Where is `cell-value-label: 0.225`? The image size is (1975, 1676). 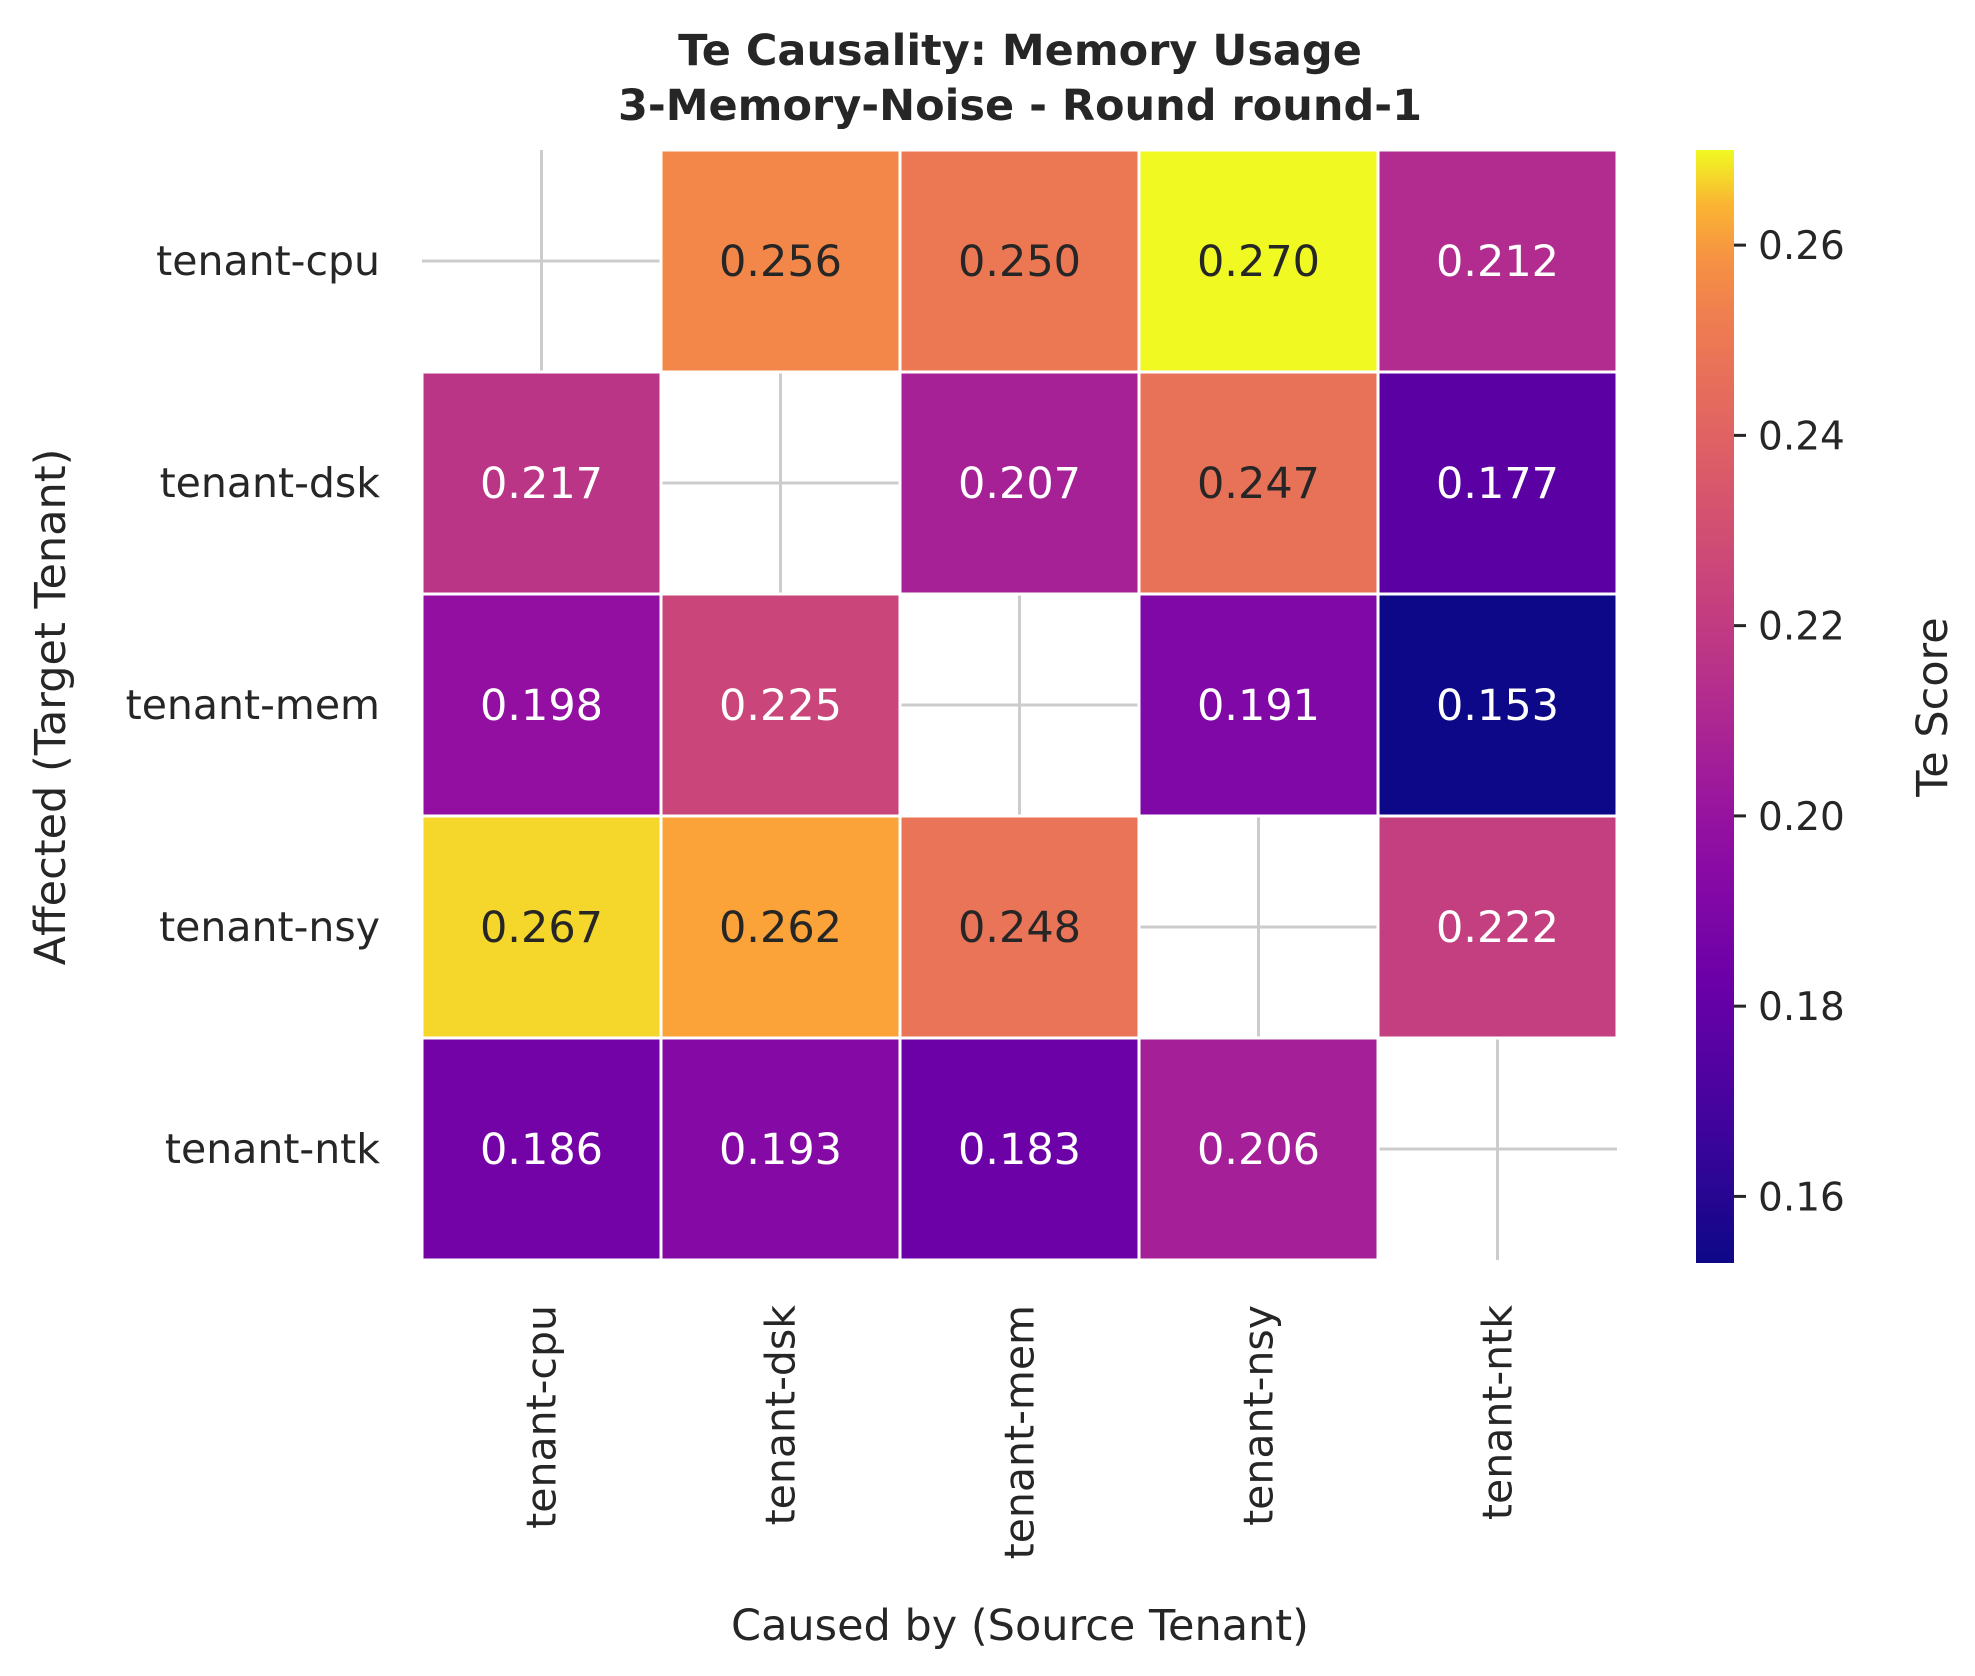
cell-value-label: 0.225 is located at coordinates (780, 706).